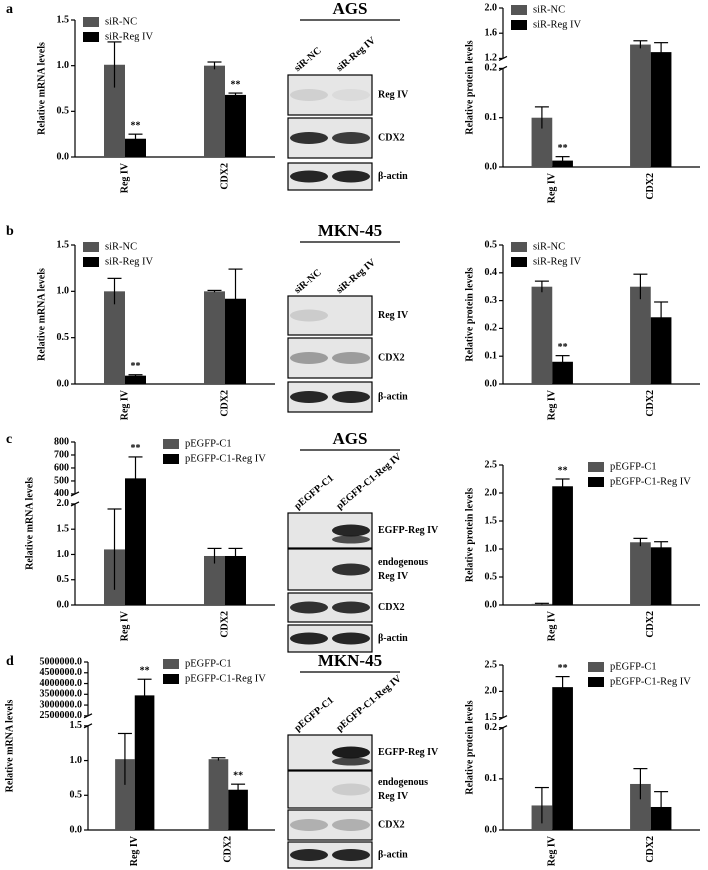 Image resolution: width=708 pixels, height=870 pixels. I want to click on y-tick-label: 1.6, so click(491, 33).